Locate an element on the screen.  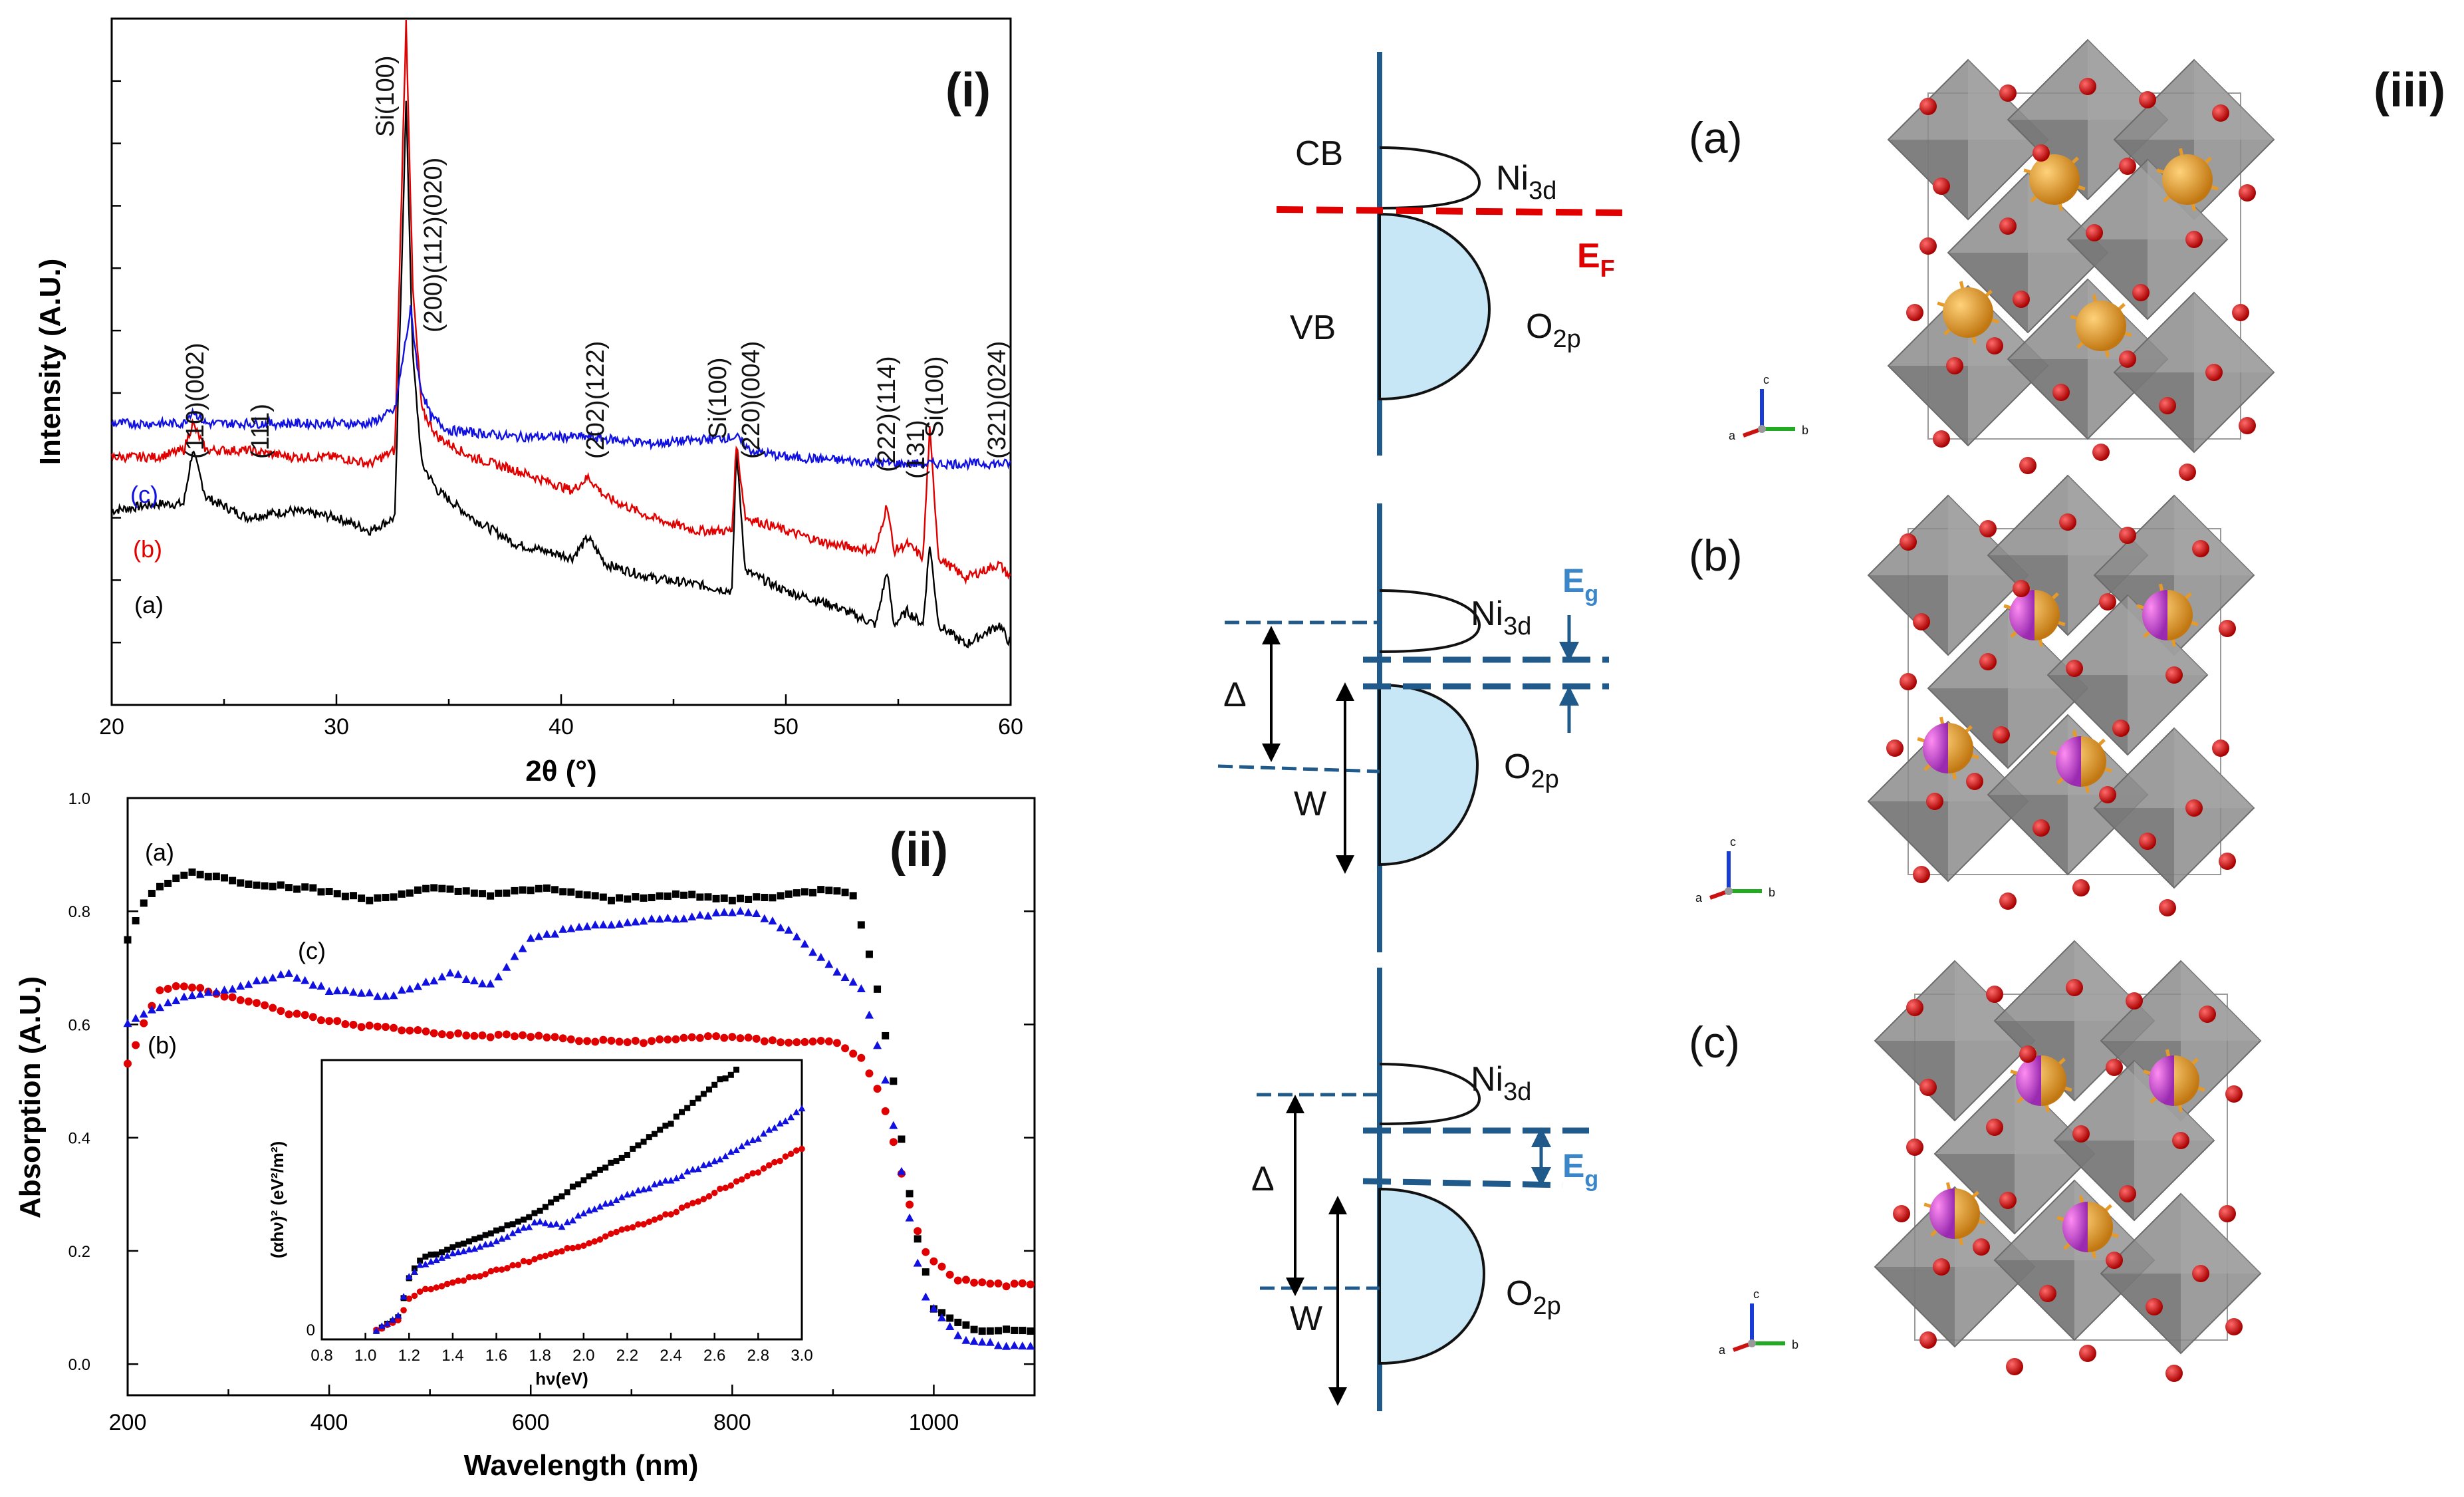
abs-y-tick-label: 1.0 is located at coordinates (79, 799).